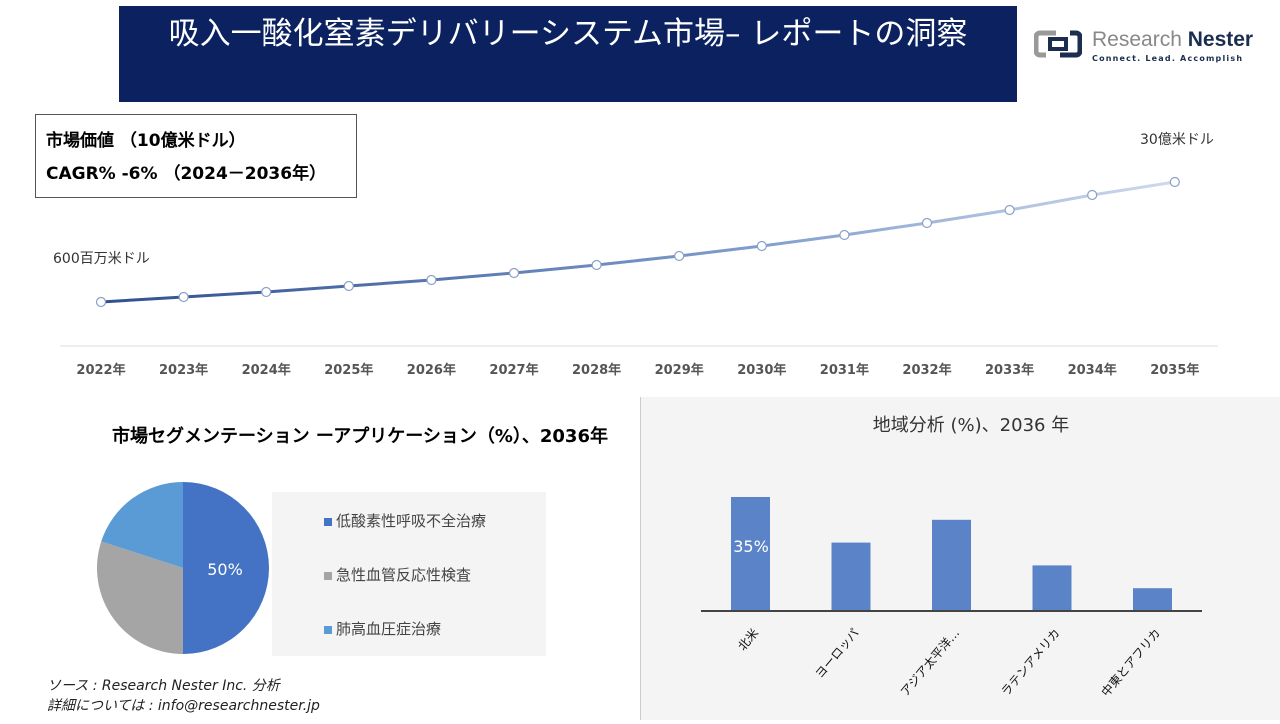 Image resolution: width=1280 pixels, height=724 pixels. Describe the element at coordinates (761, 370) in the screenshot. I see `x-tick-label: 2030年` at that location.